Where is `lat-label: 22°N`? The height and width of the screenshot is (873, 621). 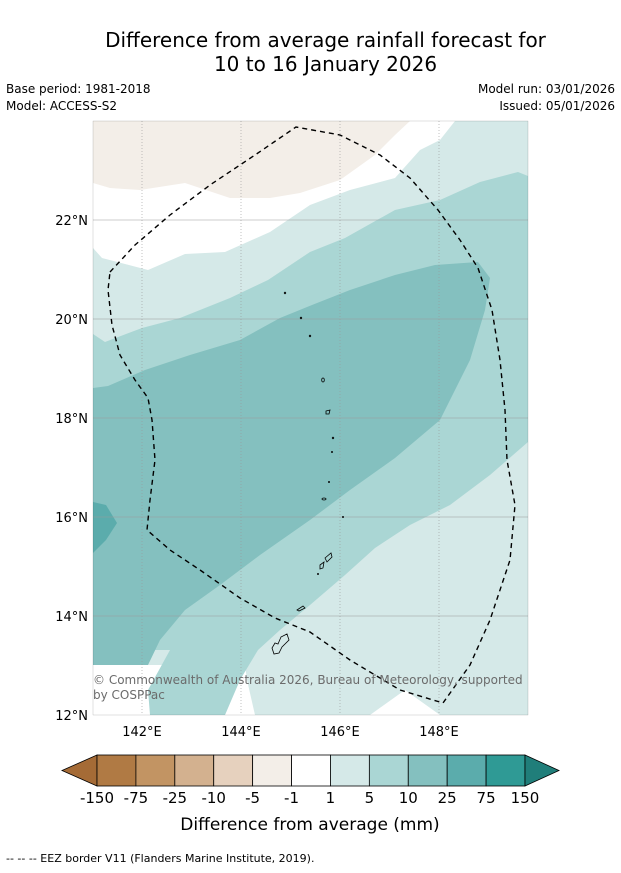 lat-label: 22°N is located at coordinates (71, 221).